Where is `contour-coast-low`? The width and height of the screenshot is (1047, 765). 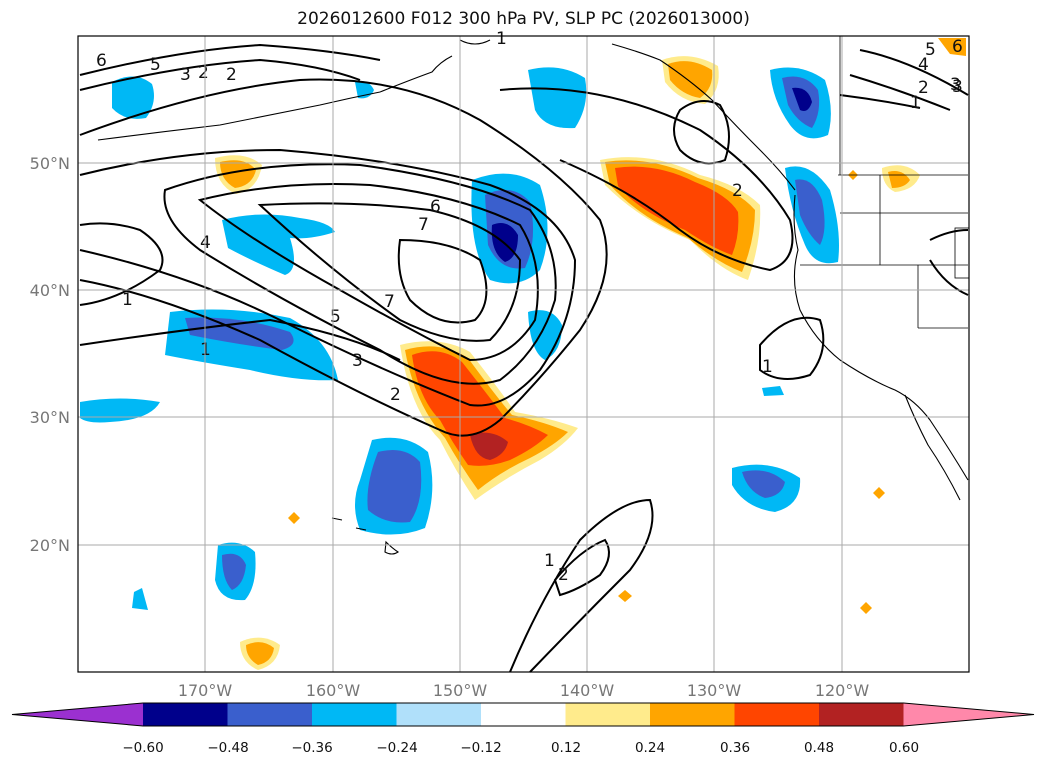 contour-coast-low is located at coordinates (792, 348).